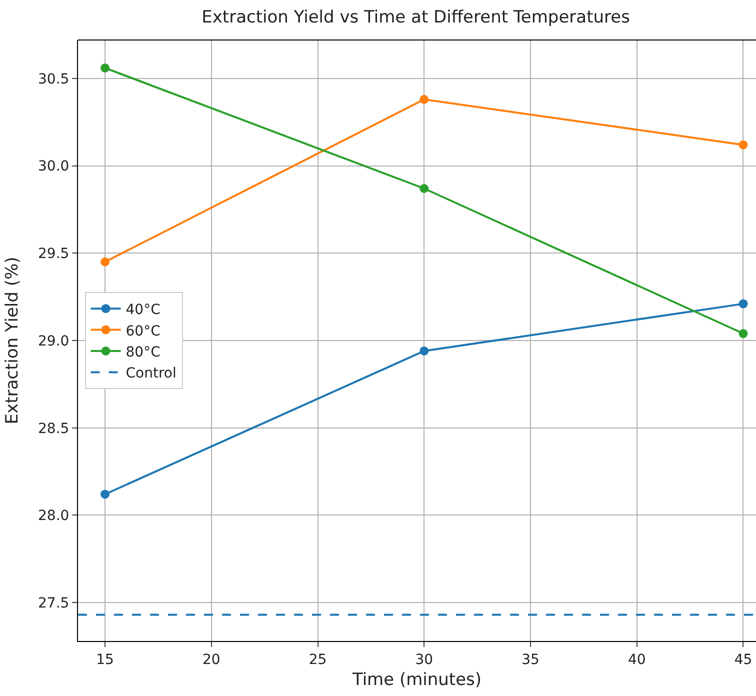 The image size is (756, 696). Describe the element at coordinates (54, 516) in the screenshot. I see `y-tick-label: 28.0` at that location.